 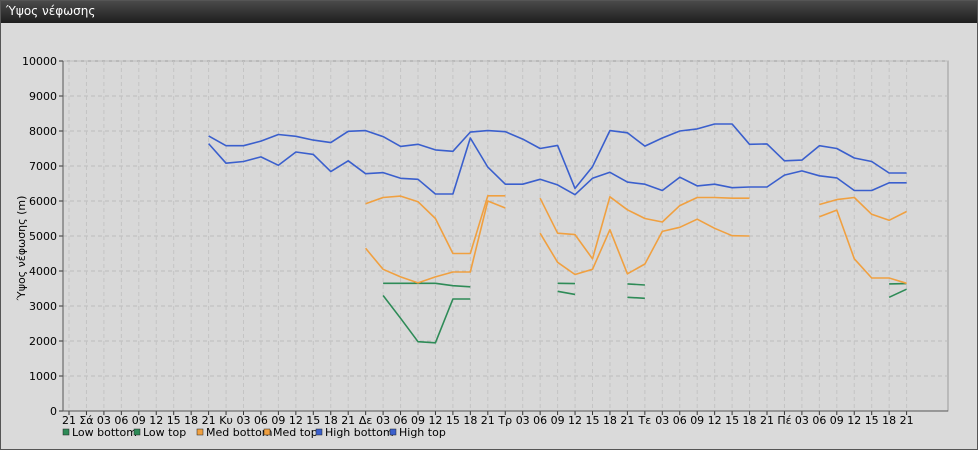 I want to click on series-med-bottom, so click(x=635, y=242).